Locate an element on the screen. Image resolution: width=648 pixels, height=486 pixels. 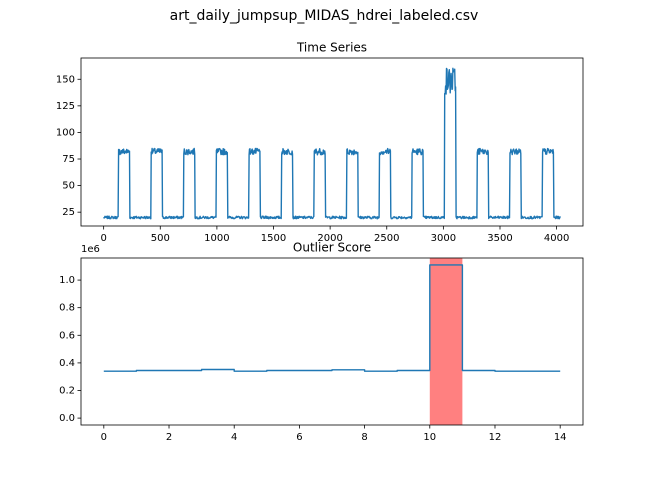
x-tick-label: 2 is located at coordinates (169, 437).